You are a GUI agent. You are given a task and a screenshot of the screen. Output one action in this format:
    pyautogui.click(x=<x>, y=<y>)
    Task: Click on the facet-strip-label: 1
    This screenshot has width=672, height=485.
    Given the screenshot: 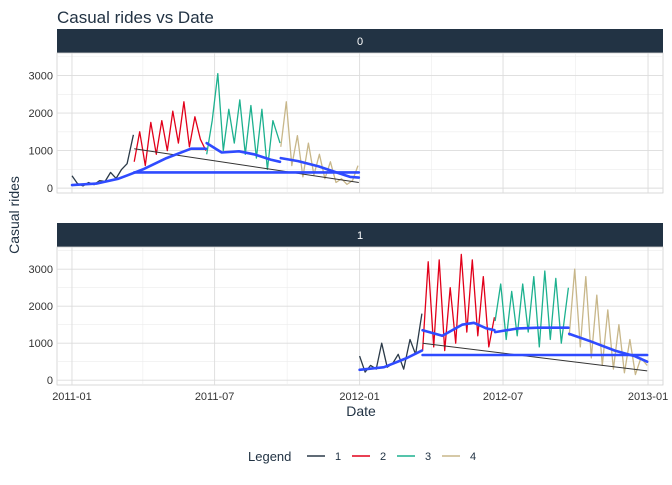 What is the action you would take?
    pyautogui.click(x=360, y=236)
    